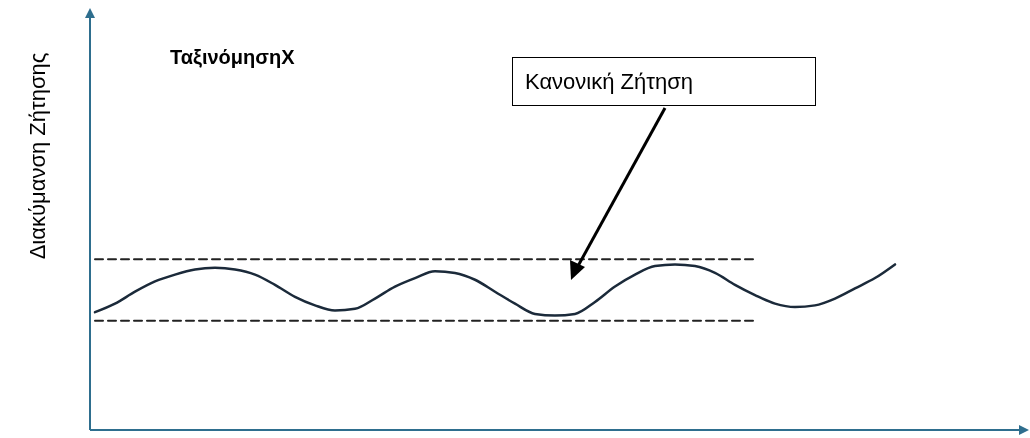 The width and height of the screenshot is (1030, 438). What do you see at coordinates (664, 81) in the screenshot?
I see `text: Κανονική Ζήτηση` at bounding box center [664, 81].